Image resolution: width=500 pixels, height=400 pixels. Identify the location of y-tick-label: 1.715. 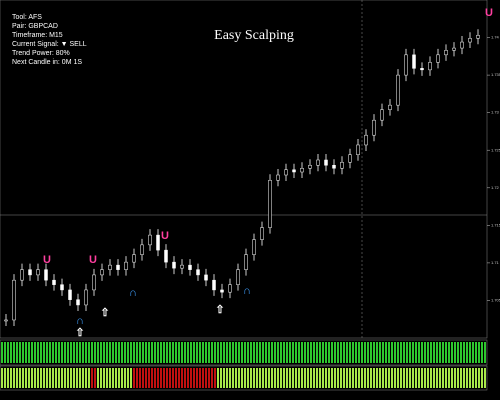
(495, 224).